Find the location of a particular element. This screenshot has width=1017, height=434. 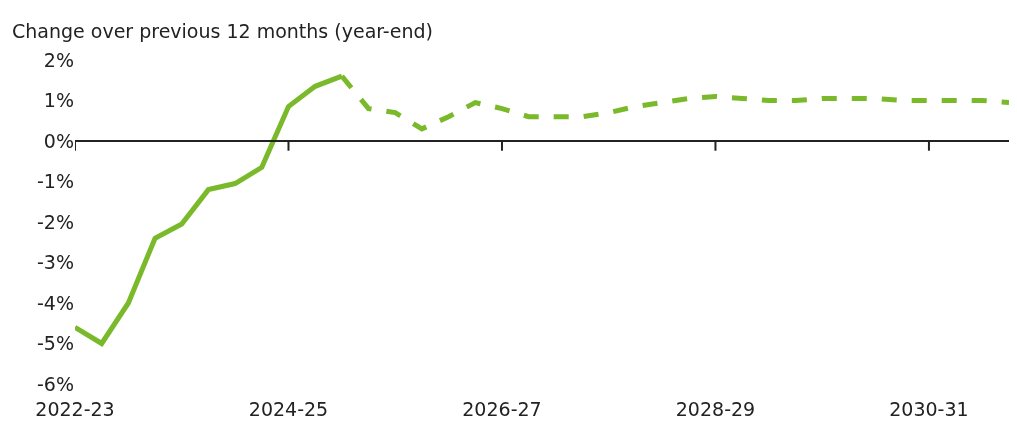

y-tick-label: -3% is located at coordinates (55, 262).